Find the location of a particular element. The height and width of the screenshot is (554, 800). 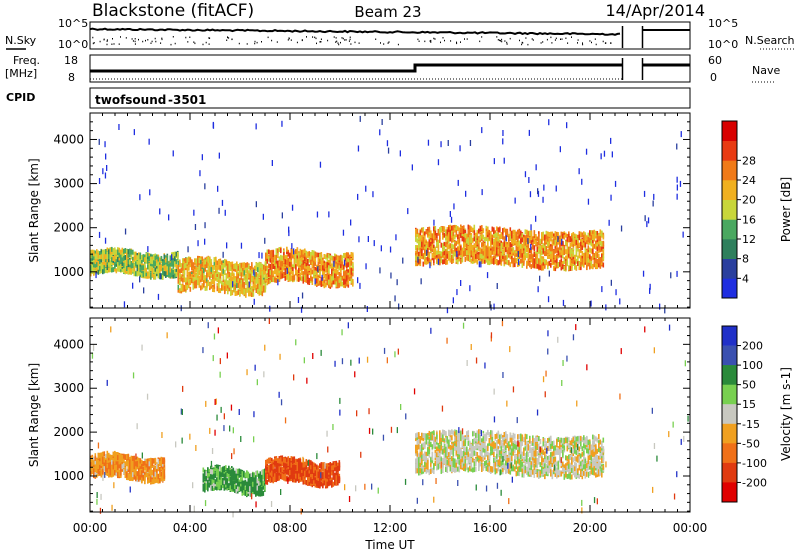

nsky-bottom-tick: 10^0 is located at coordinates (73, 44).